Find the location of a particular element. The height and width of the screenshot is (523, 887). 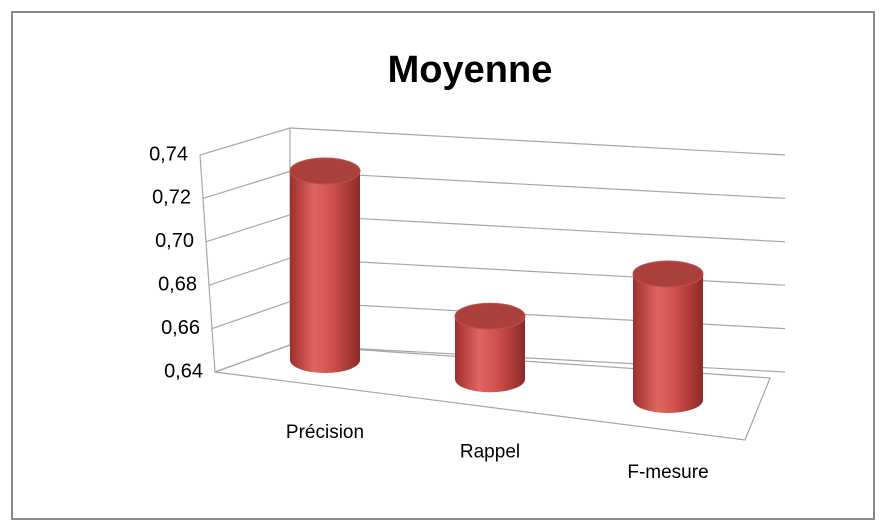

x-tick-label: F-mesure is located at coordinates (667, 472).